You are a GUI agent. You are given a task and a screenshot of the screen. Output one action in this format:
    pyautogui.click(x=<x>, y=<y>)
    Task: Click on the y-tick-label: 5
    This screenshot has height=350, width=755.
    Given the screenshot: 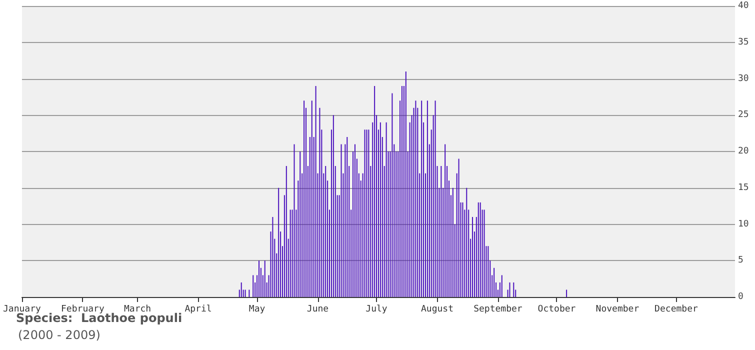 What is the action you would take?
    pyautogui.click(x=741, y=261)
    